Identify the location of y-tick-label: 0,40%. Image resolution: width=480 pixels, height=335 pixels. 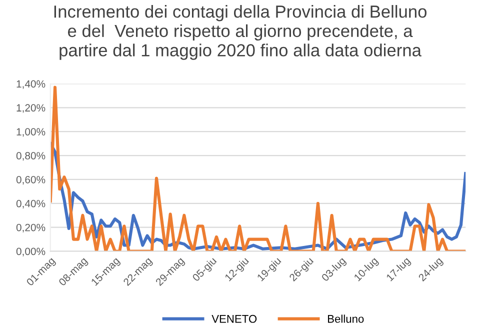
(31, 204).